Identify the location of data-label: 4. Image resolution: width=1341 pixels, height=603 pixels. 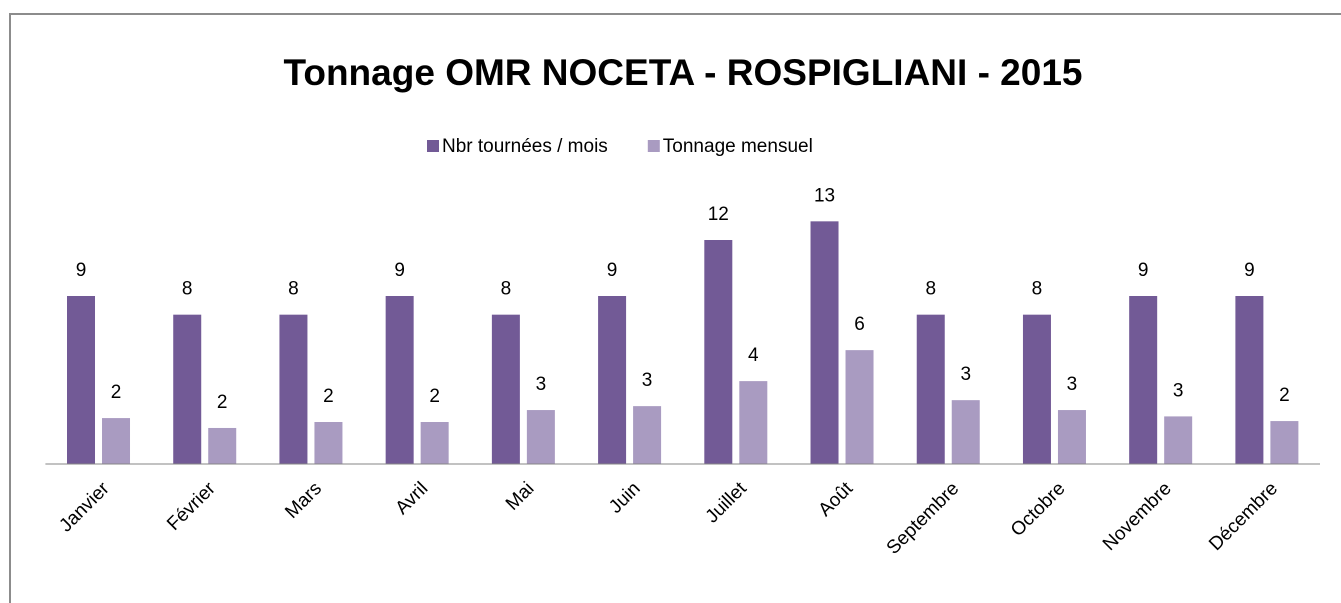
(753, 355).